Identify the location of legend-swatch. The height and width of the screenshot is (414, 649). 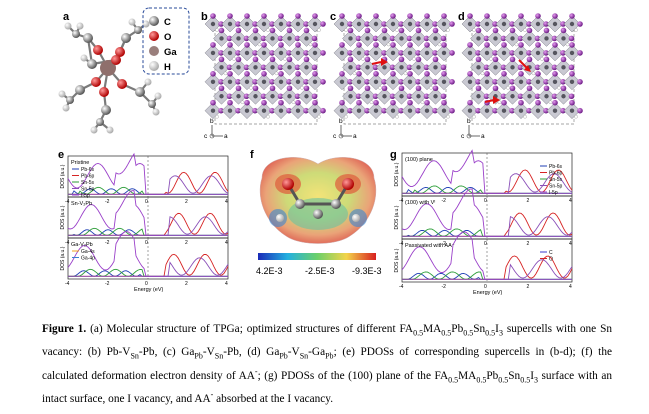
(154, 51).